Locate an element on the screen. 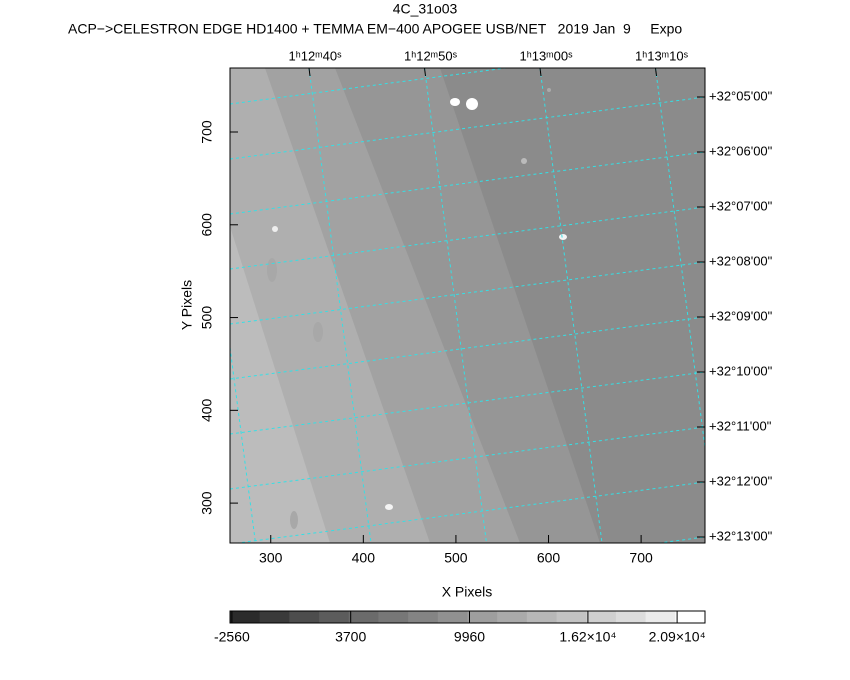 The width and height of the screenshot is (850, 680). y-axis-label: Y Pixels is located at coordinates (187, 305).